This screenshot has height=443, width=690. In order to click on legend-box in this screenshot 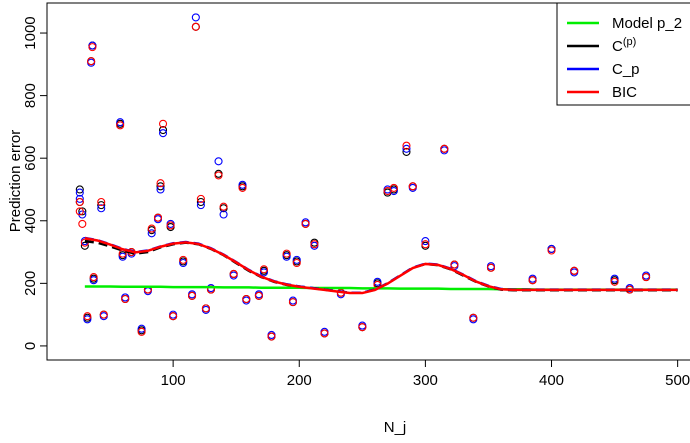, I will do `click(623, 54)`.